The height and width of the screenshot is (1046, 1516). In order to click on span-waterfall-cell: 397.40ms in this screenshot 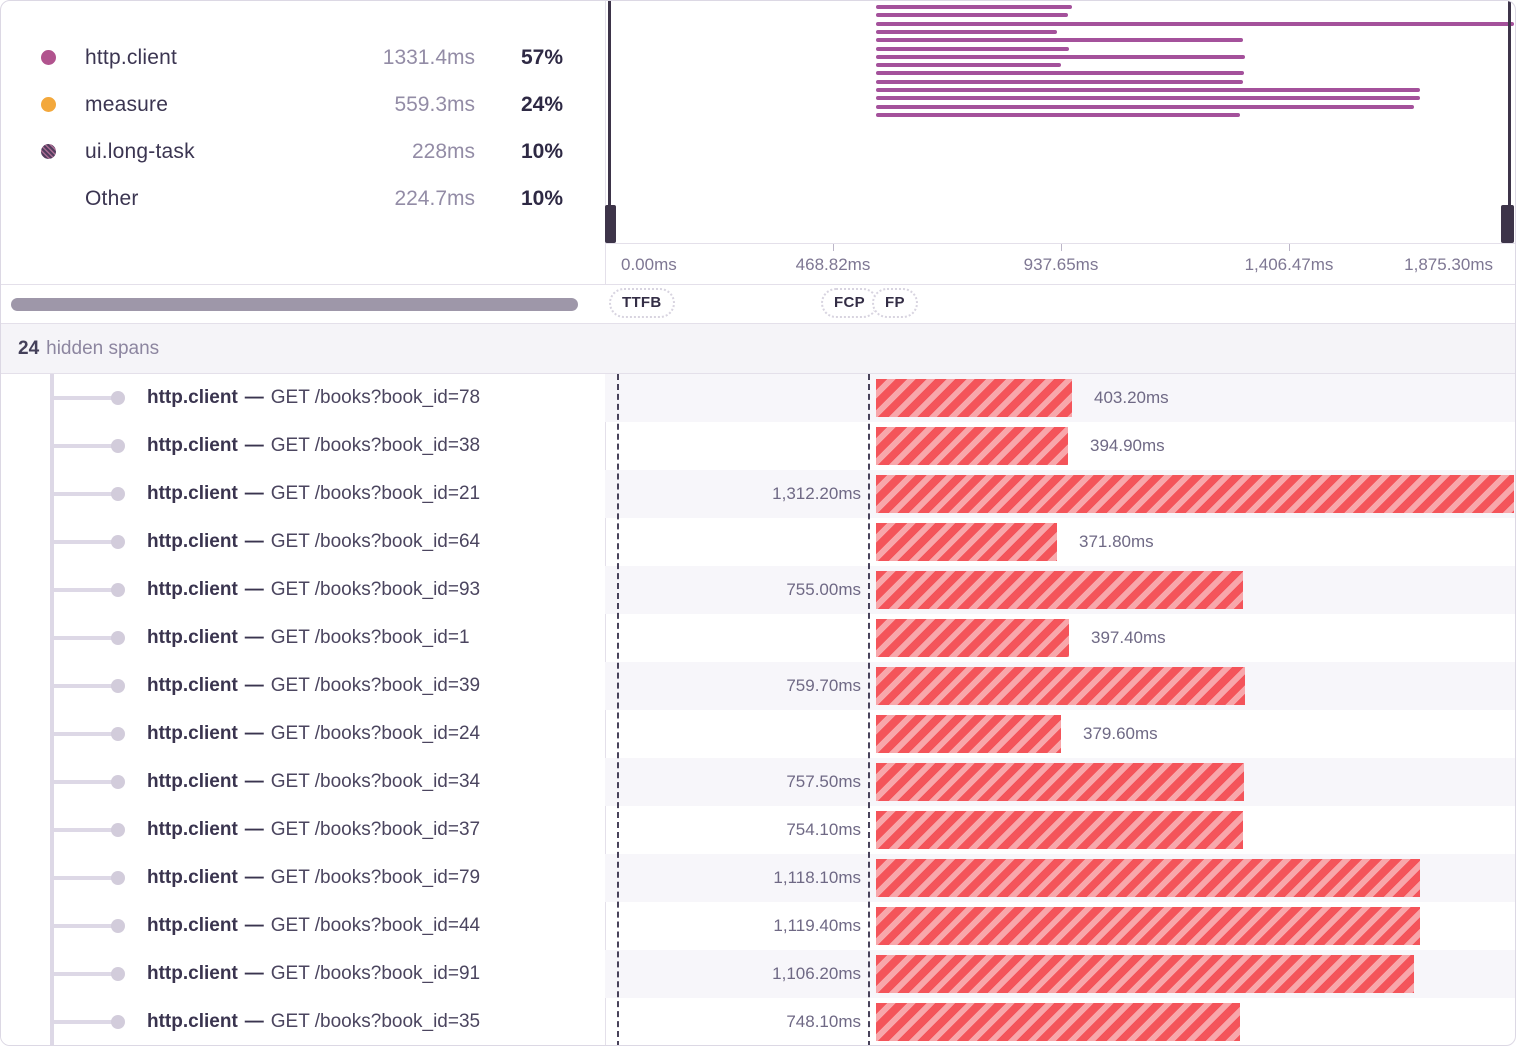, I will do `click(1060, 638)`.